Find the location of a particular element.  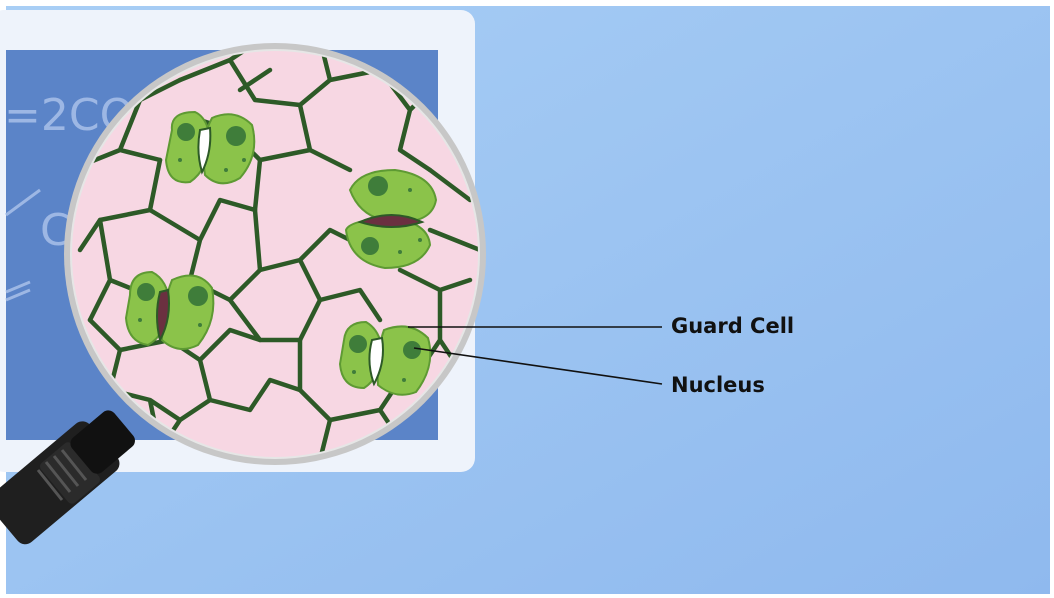

guard-cell-label: Guard Cell is located at coordinates (733, 326).